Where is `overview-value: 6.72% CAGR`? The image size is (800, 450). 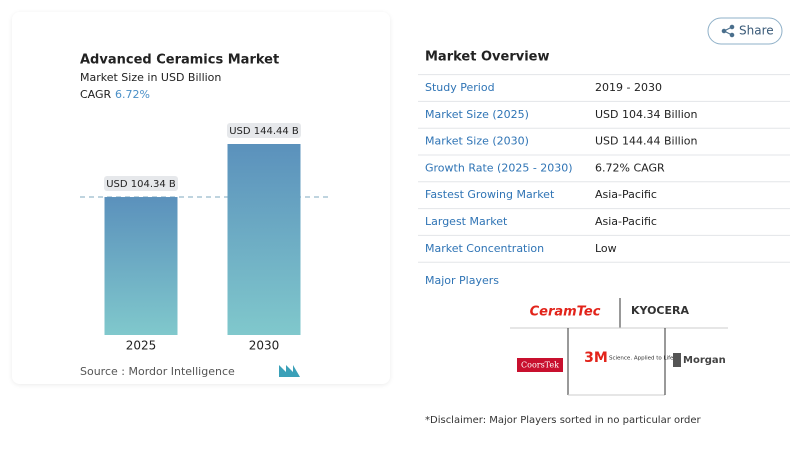
overview-value: 6.72% CAGR is located at coordinates (630, 167).